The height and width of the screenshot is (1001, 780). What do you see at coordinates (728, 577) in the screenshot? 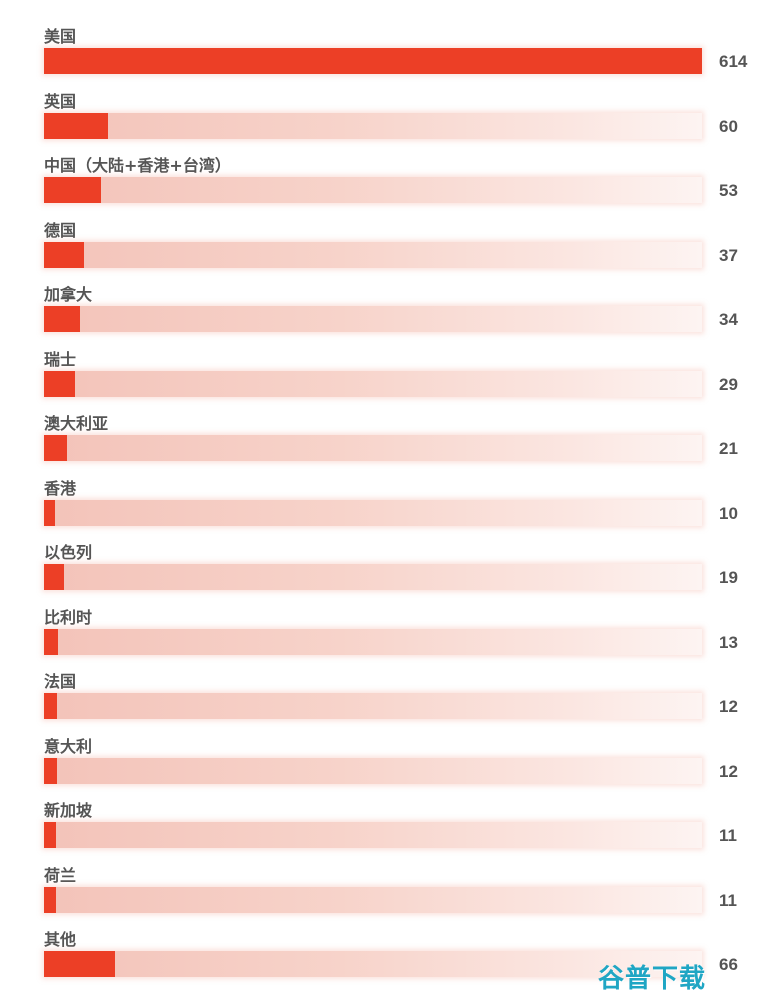
I see `value-label: 19` at bounding box center [728, 577].